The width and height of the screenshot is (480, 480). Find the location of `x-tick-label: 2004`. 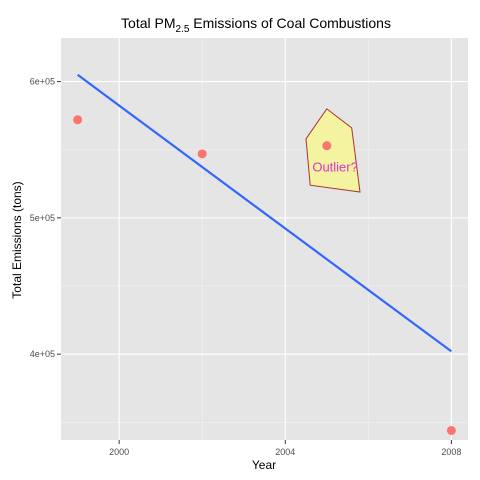

x-tick-label: 2004 is located at coordinates (285, 452).